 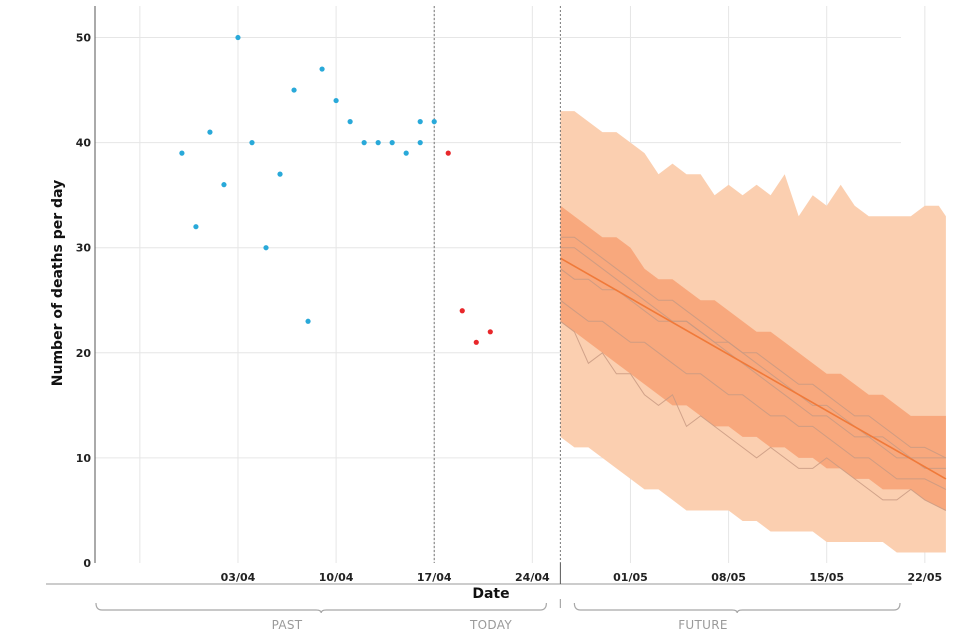 What do you see at coordinates (84, 301) in the screenshot?
I see `y-tick-labels: 0 10 20 30 40 50` at bounding box center [84, 301].